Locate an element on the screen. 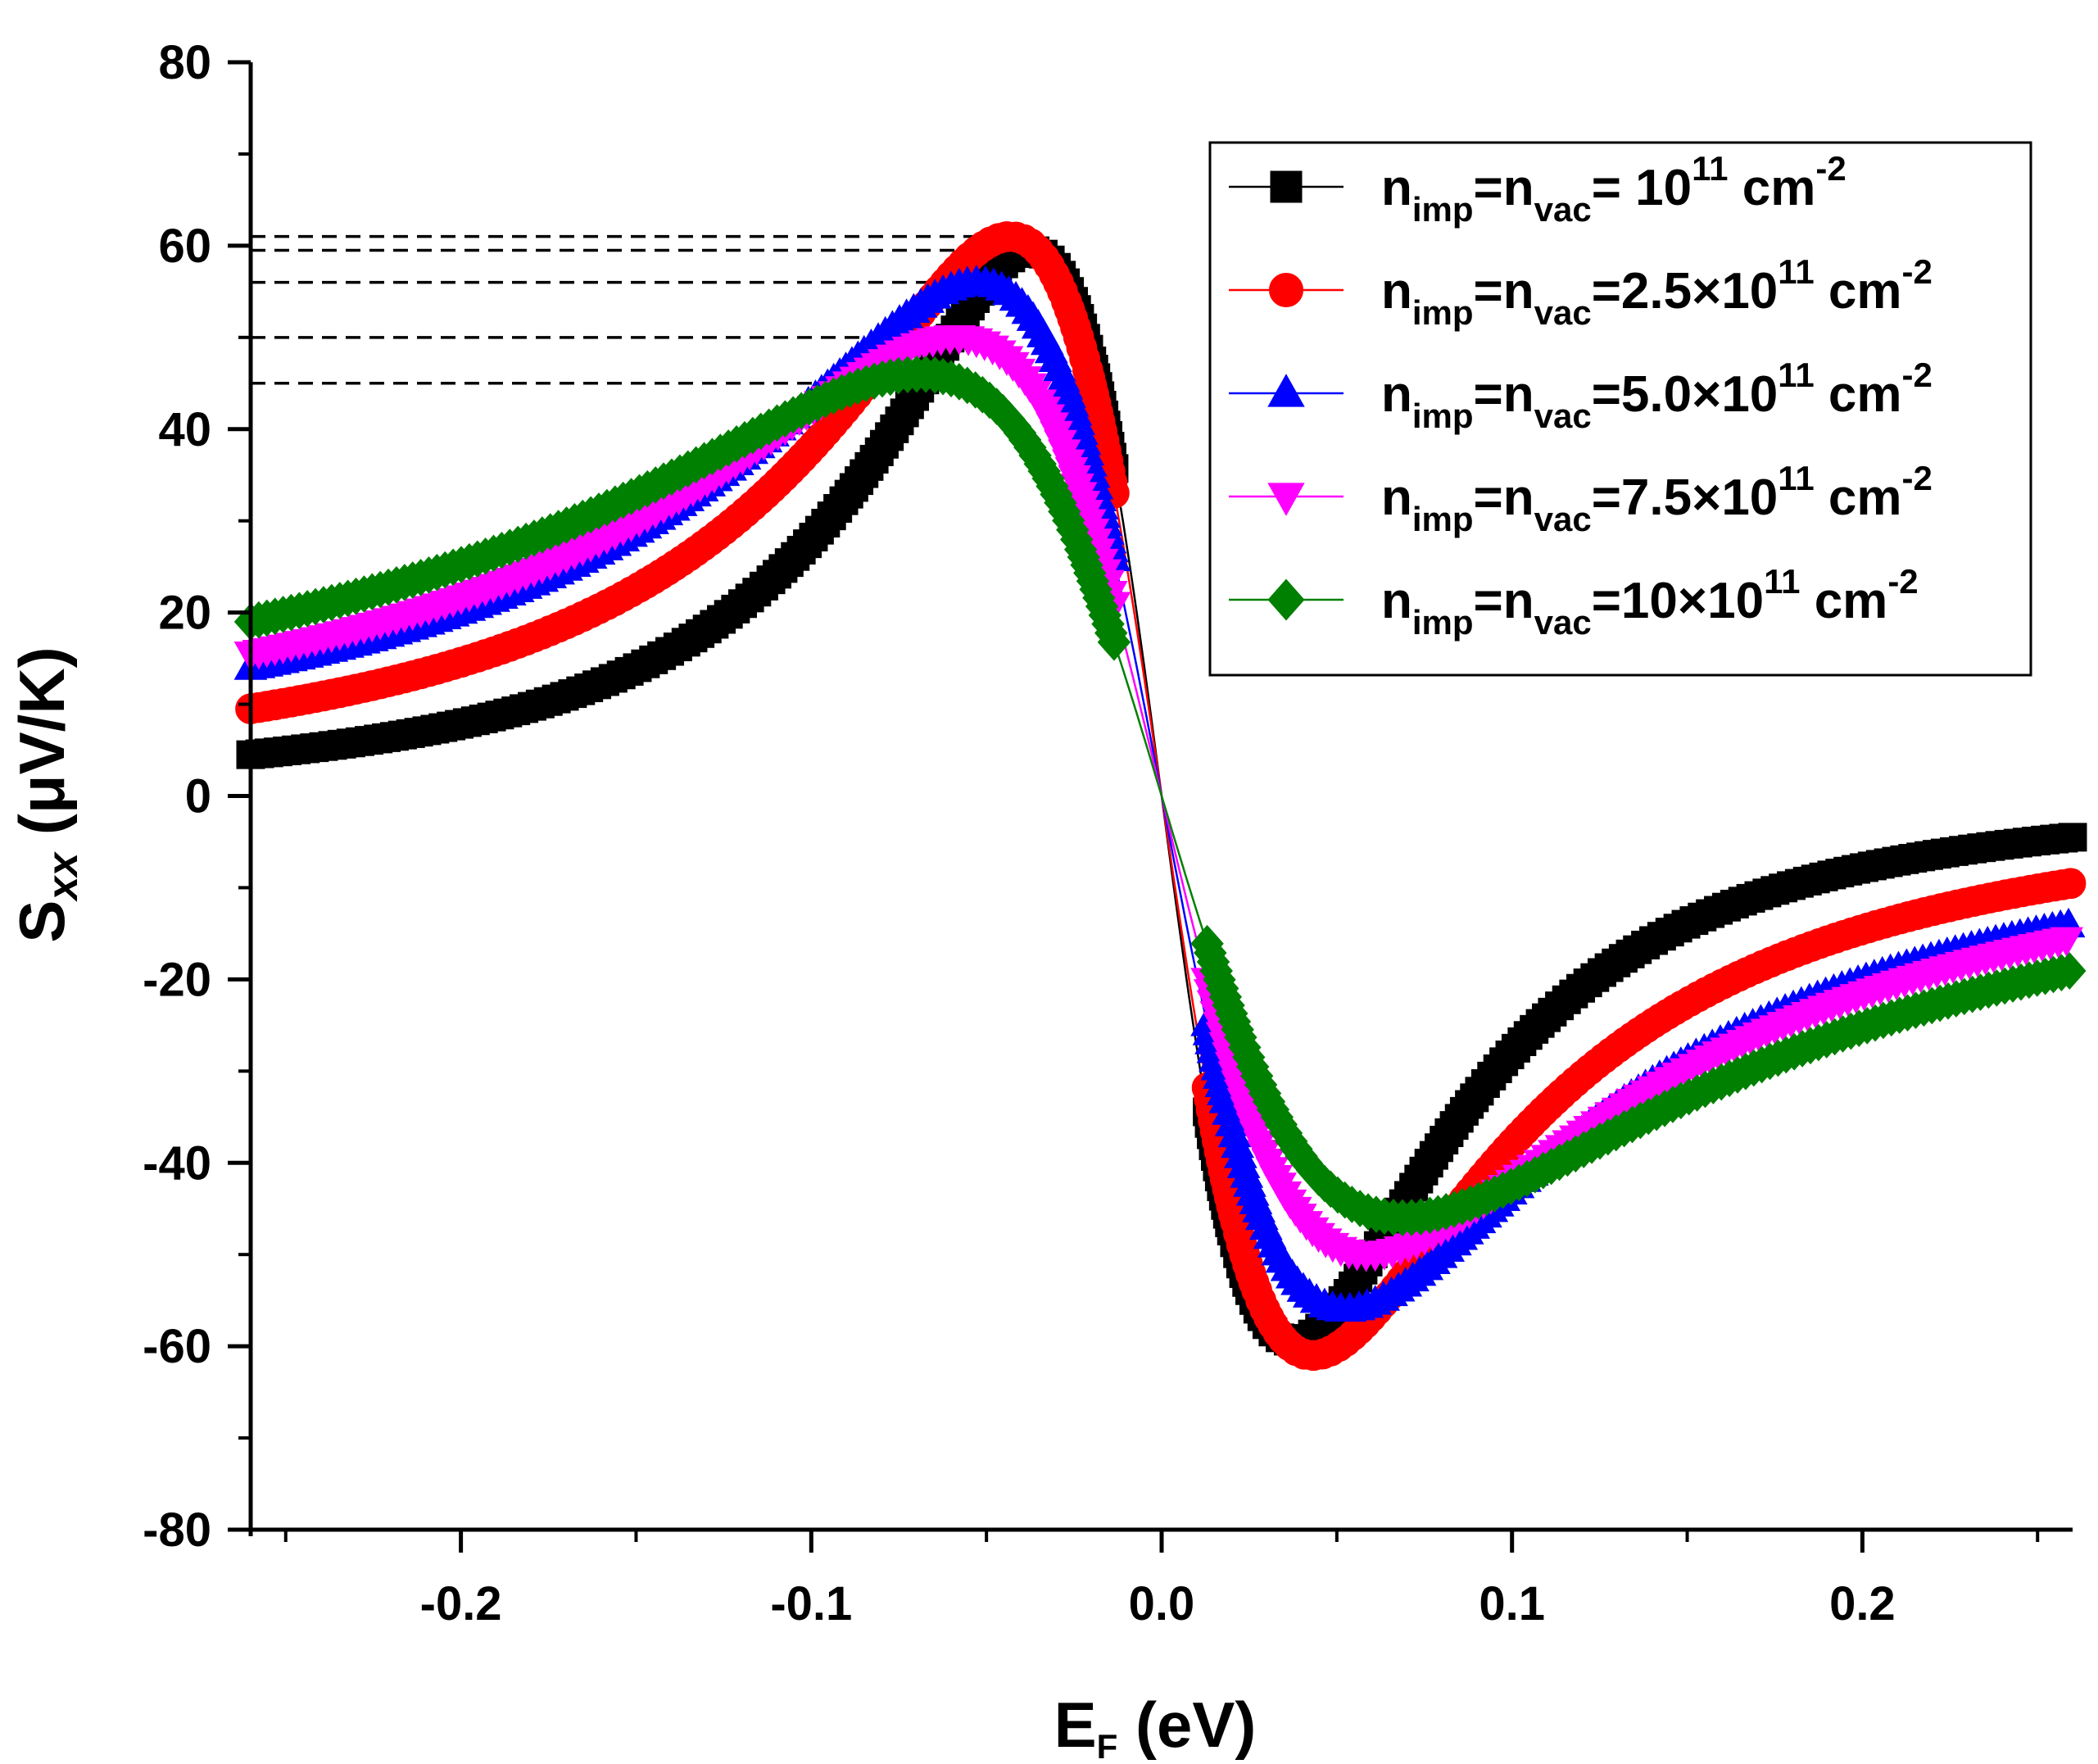  y-tick-label: -60 is located at coordinates (177, 1346).